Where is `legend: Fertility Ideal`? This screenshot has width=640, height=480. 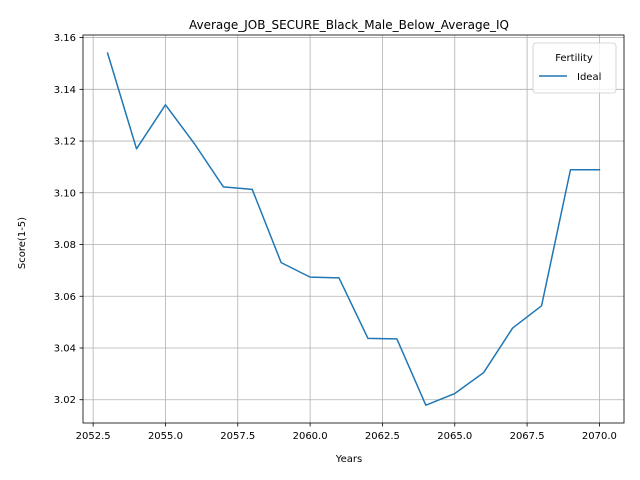 legend: Fertility Ideal is located at coordinates (574, 68).